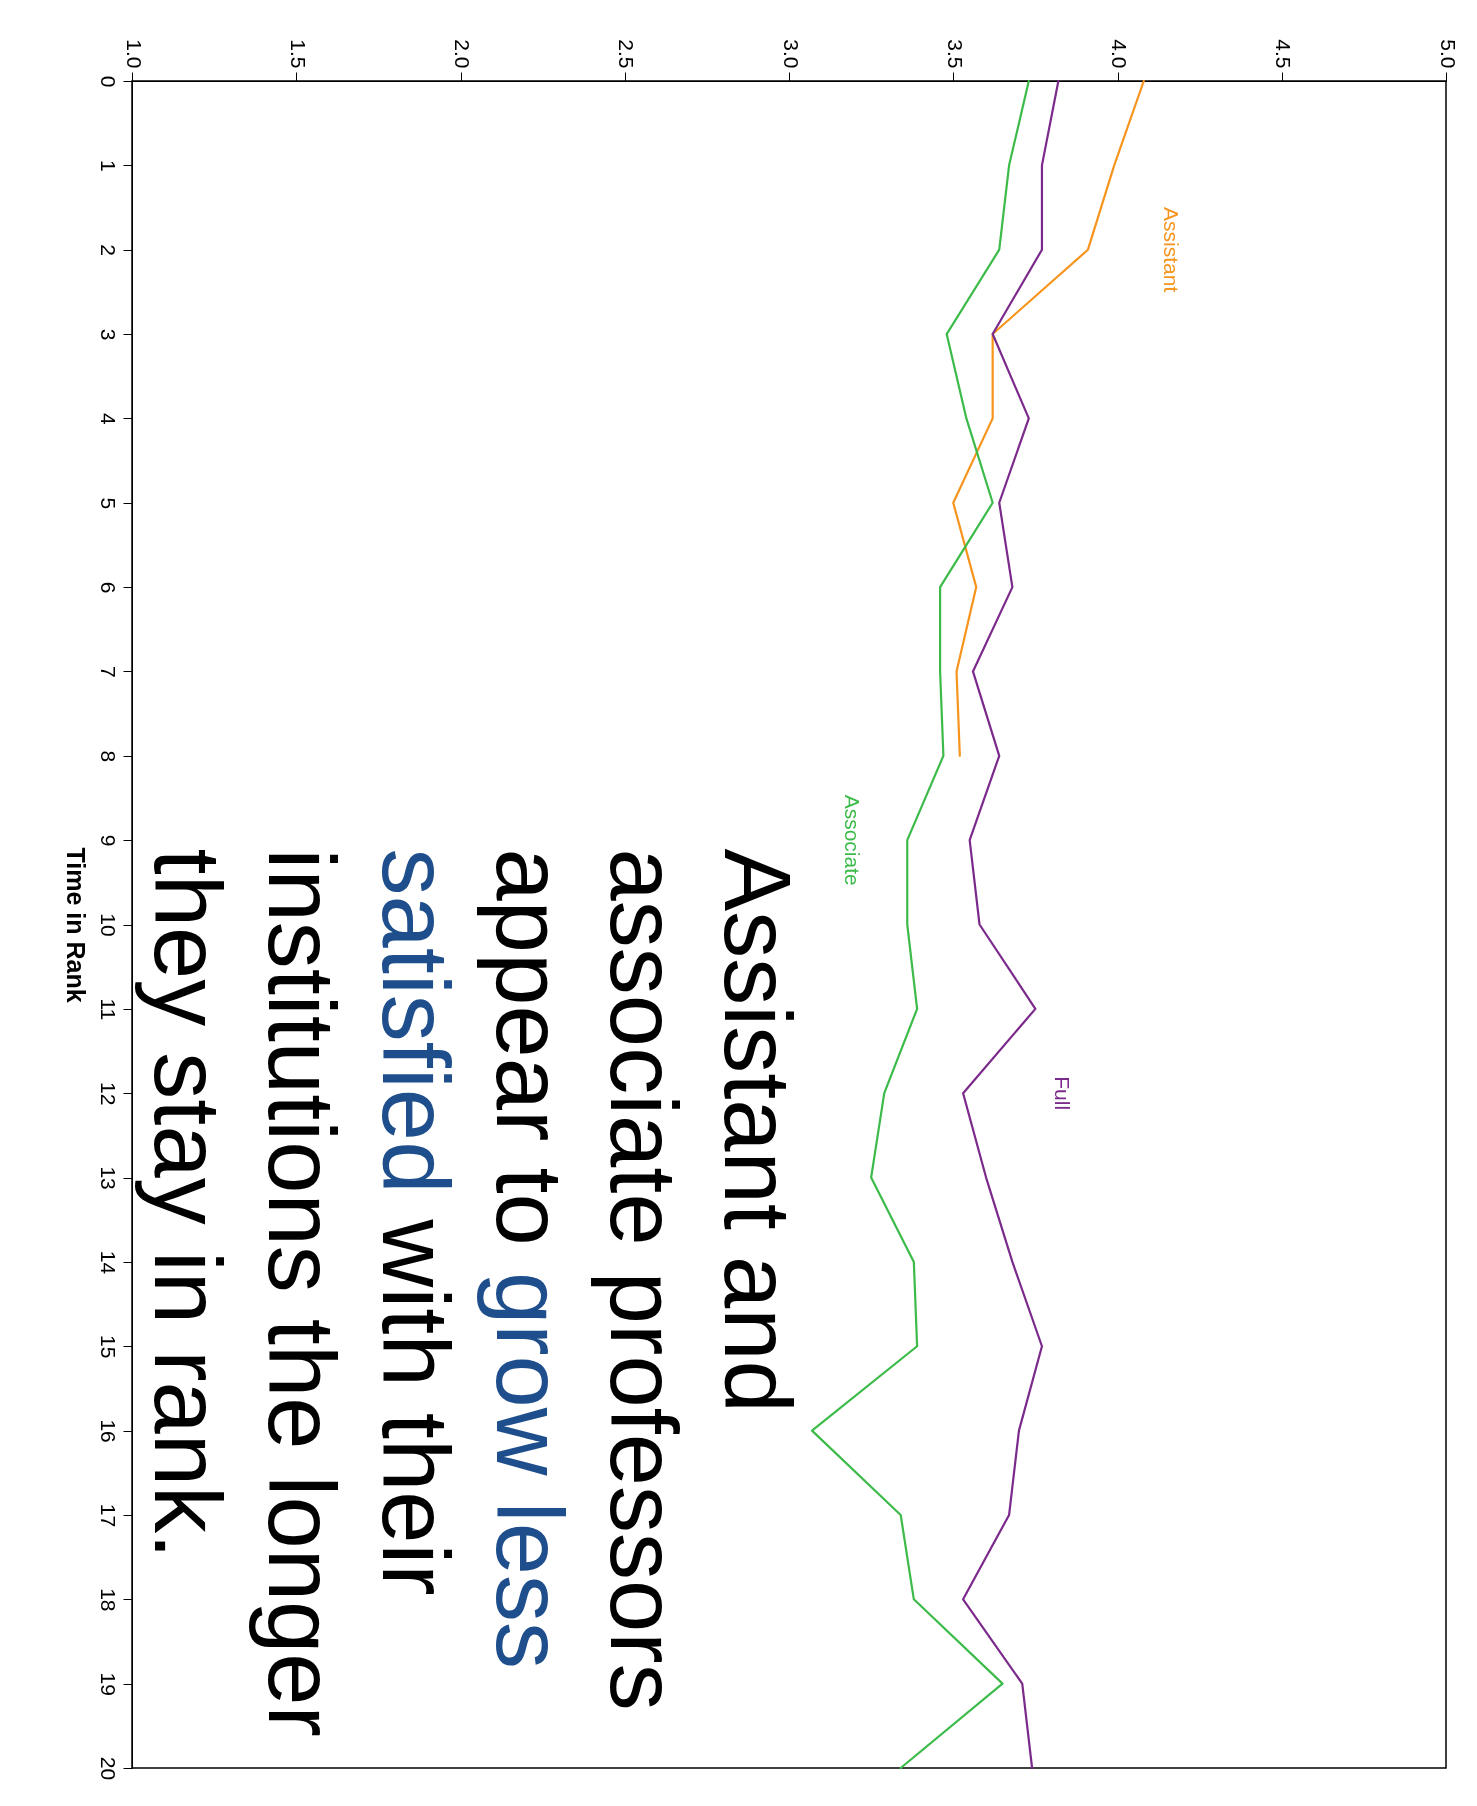 This screenshot has width=1477, height=1806. What do you see at coordinates (108, 1347) in the screenshot?
I see `y-tick-label: 15` at bounding box center [108, 1347].